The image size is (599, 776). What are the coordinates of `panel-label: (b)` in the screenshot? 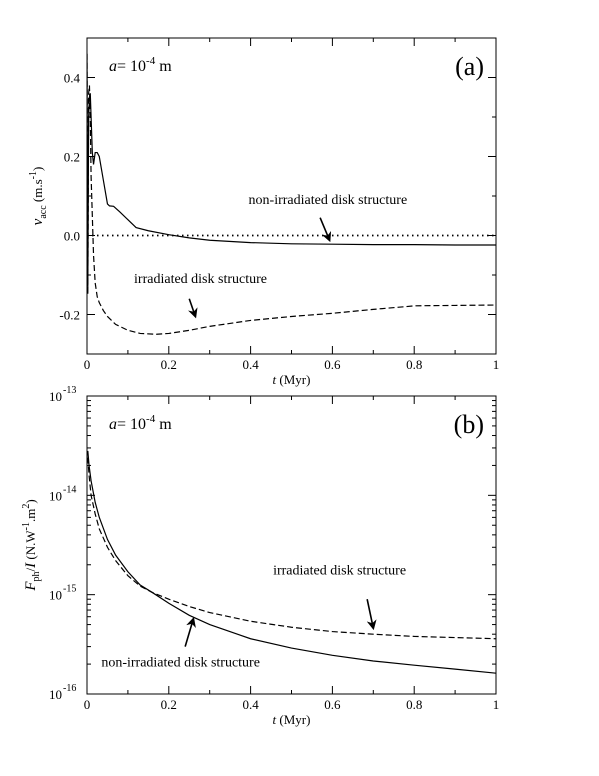 It's located at (469, 424).